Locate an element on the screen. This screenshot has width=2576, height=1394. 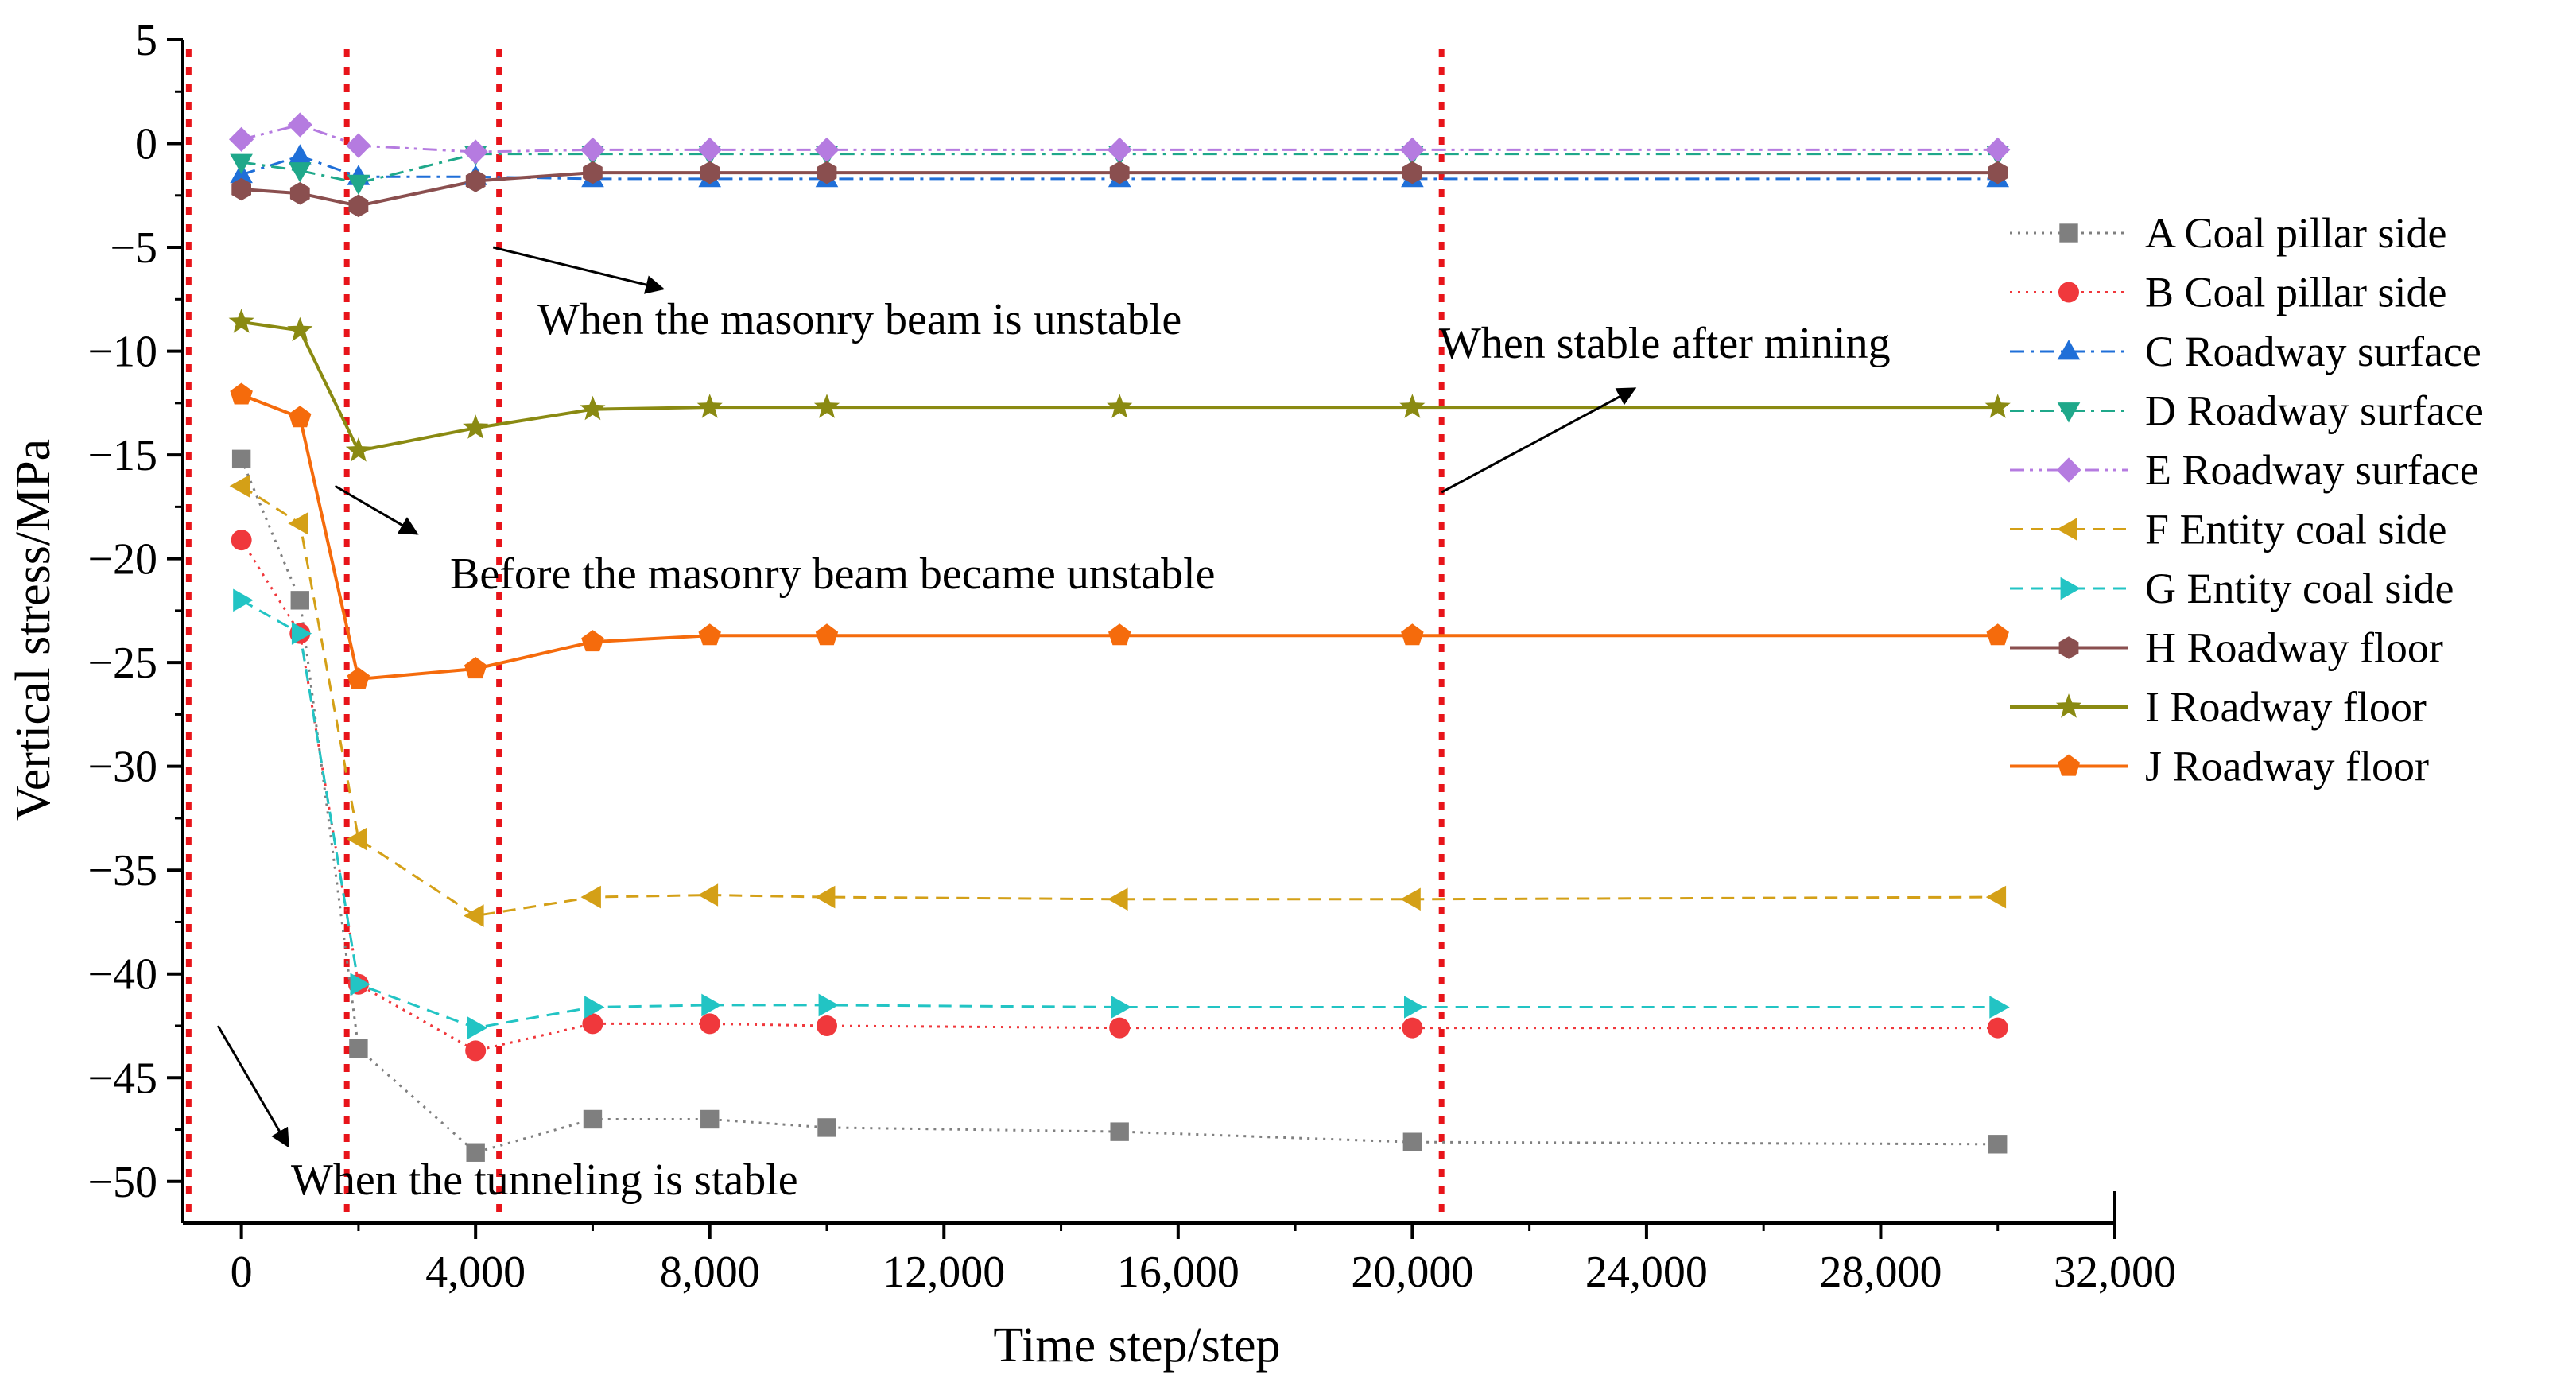
y-tick-label: −10 is located at coordinates (122, 353).